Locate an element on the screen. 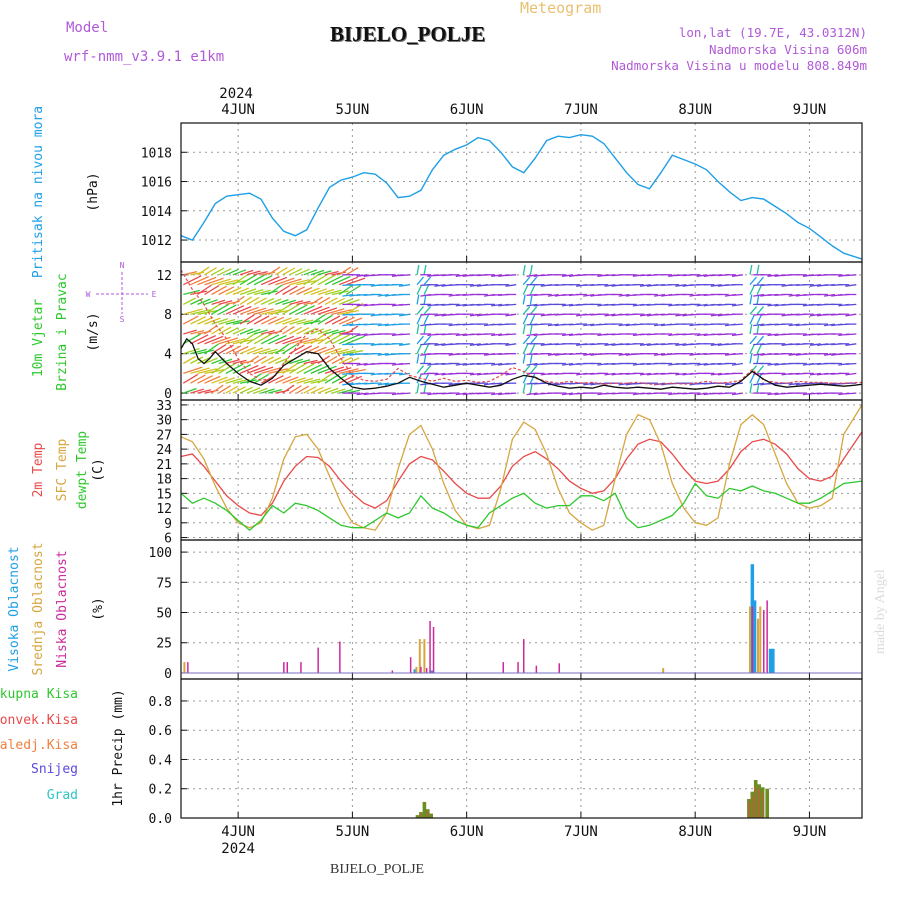  y-tick-label: 0.4 is located at coordinates (161, 760).